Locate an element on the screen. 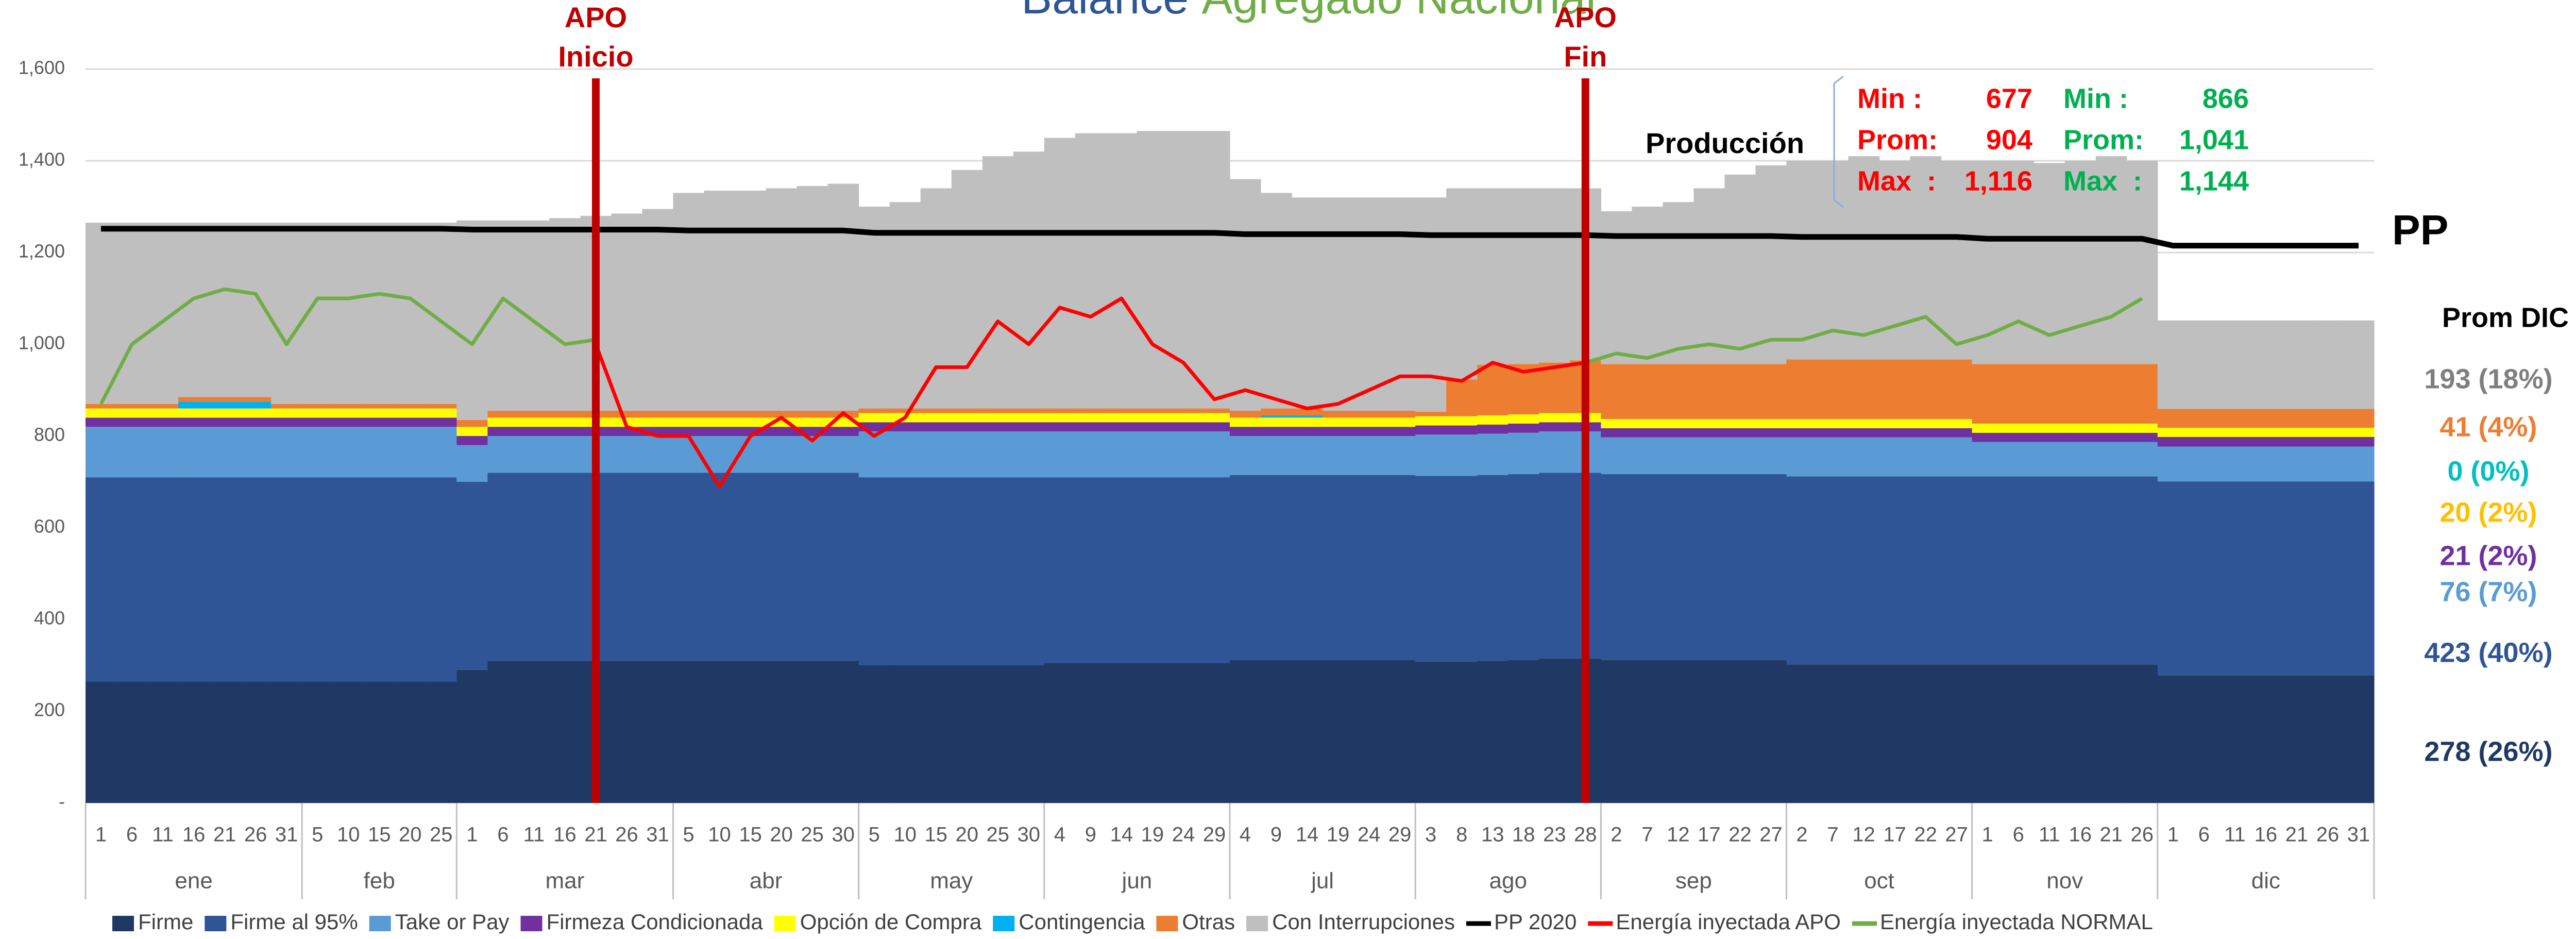 The image size is (2576, 939). production-title: Producción is located at coordinates (1725, 143).